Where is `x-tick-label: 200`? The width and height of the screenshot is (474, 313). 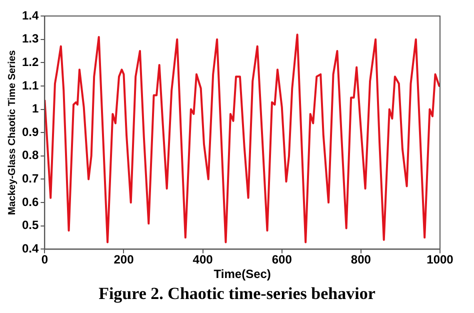 x-tick-label: 200 is located at coordinates (124, 259).